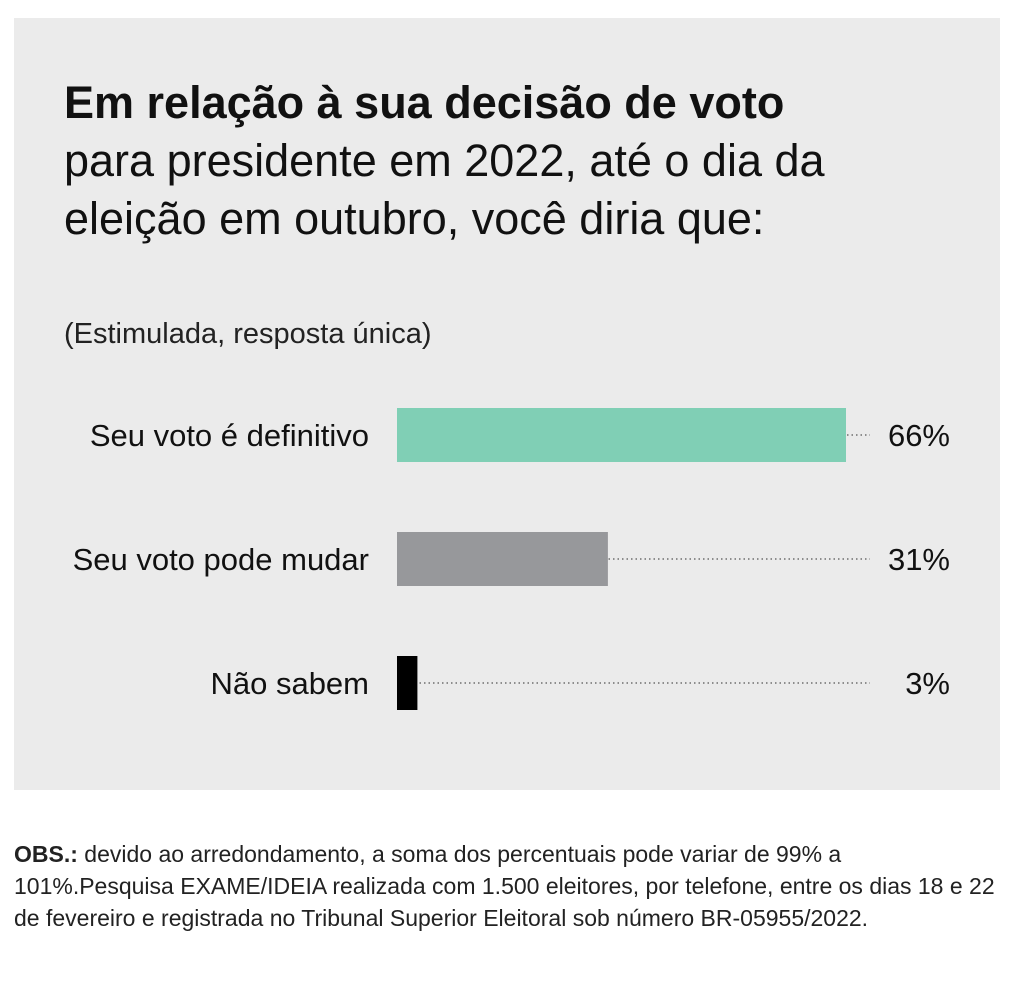  I want to click on value-label-nao-sabem: 3%, so click(927, 683).